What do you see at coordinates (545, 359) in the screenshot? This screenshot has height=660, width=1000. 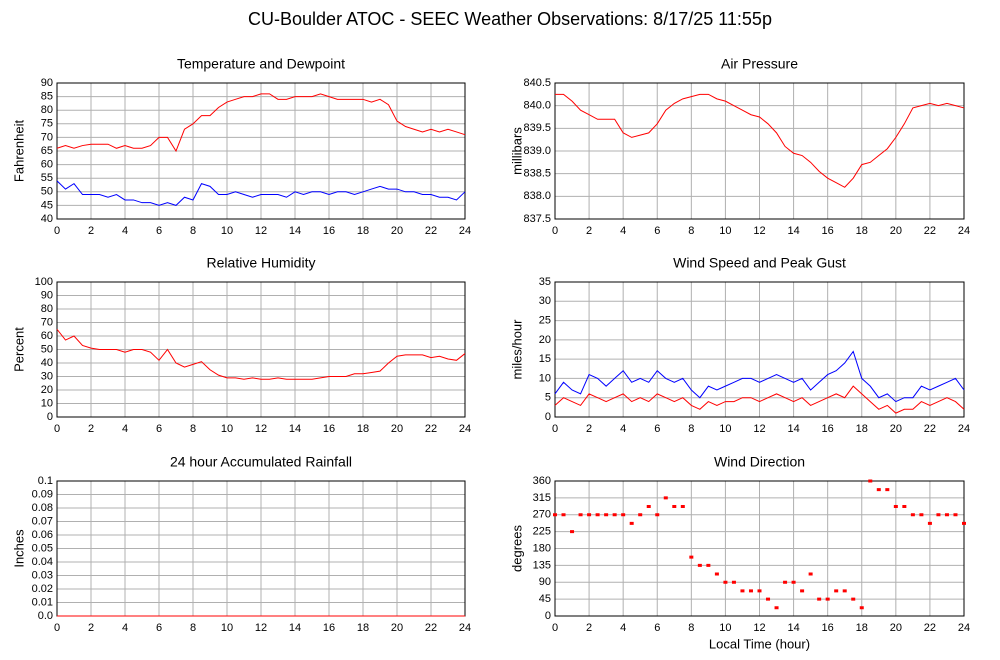 I see `y-tick-label: 15` at bounding box center [545, 359].